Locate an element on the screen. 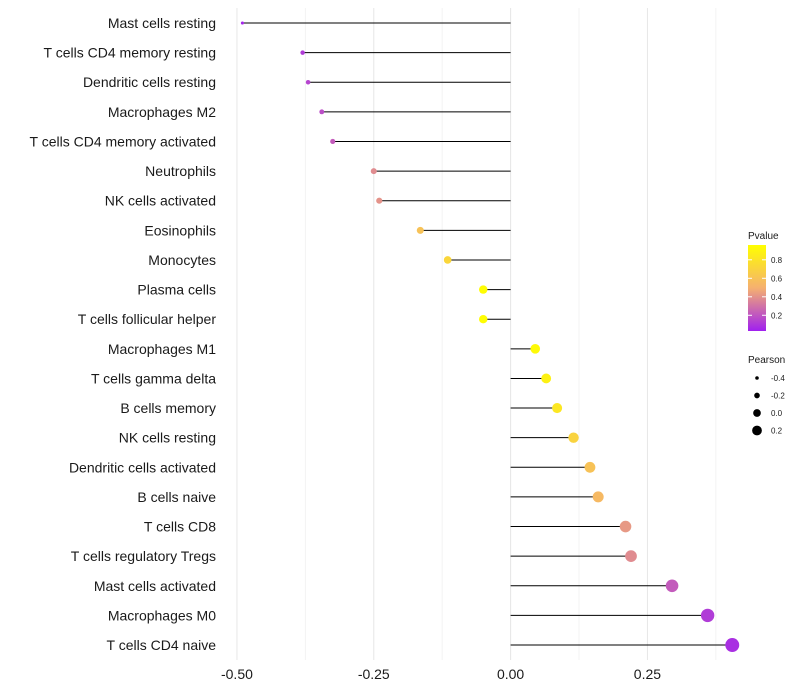 This screenshot has width=800, height=700. legend-pvalue-title: Pvalue is located at coordinates (763, 236).